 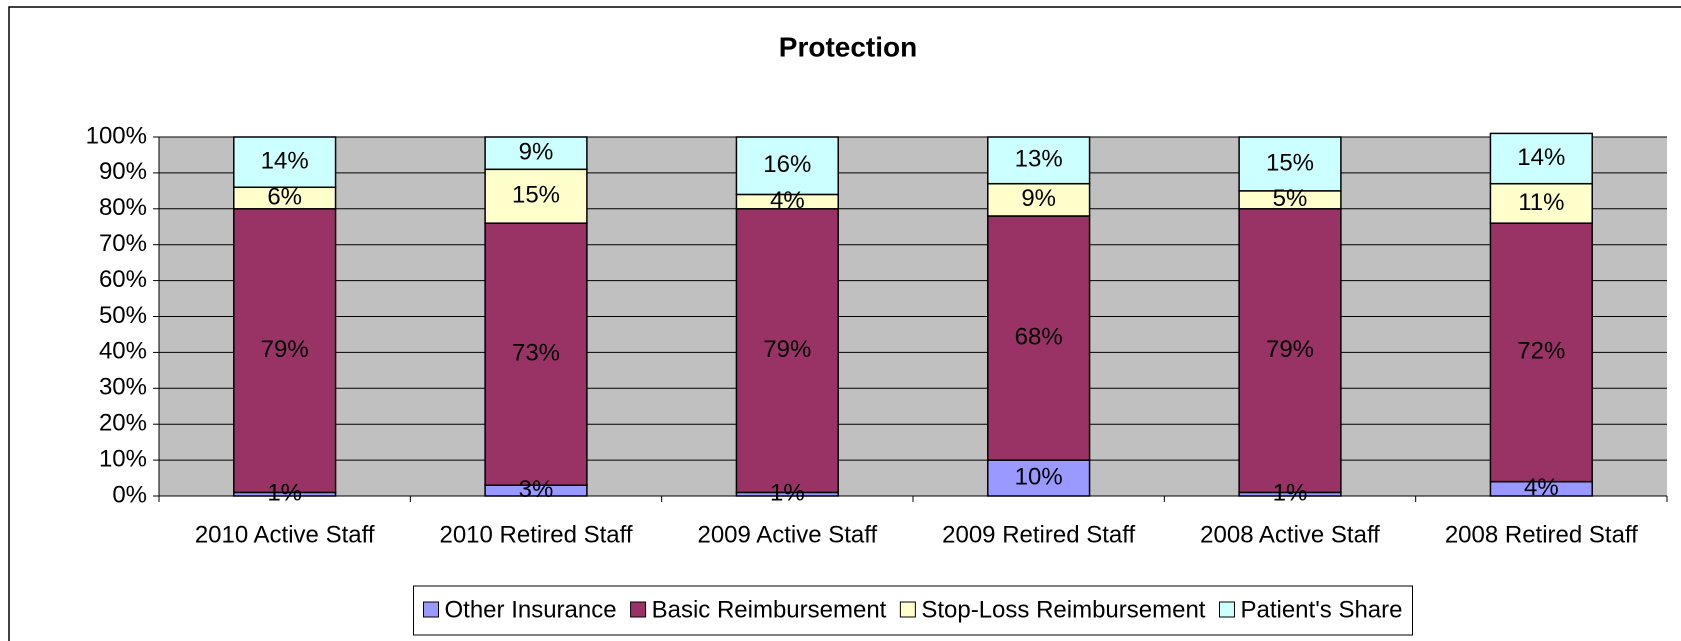 What do you see at coordinates (1063, 609) in the screenshot?
I see `legend-label: Stop-Loss Reimbursement` at bounding box center [1063, 609].